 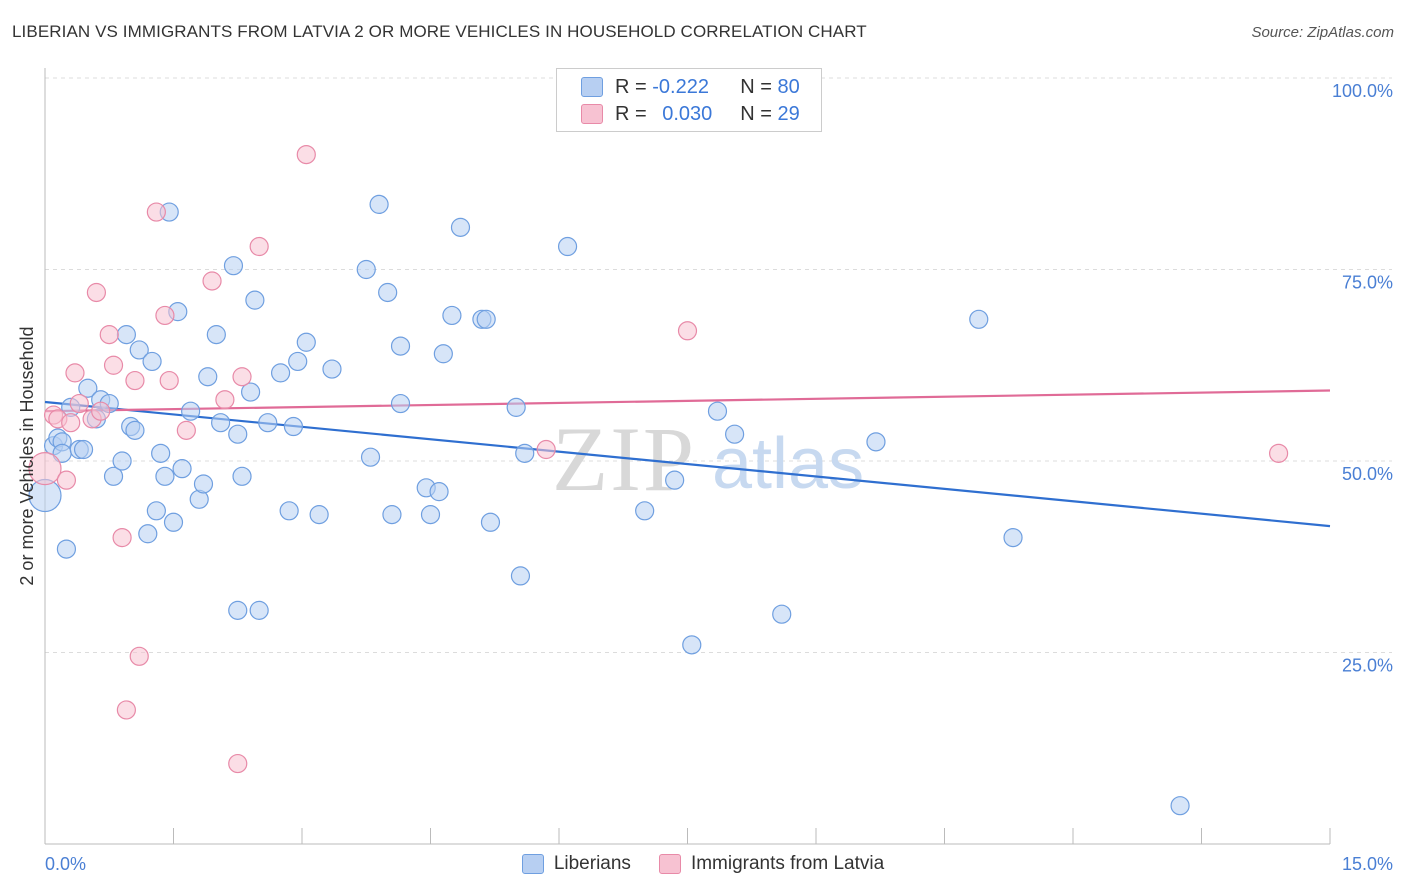 I want to click on legend-r-value-liberians: -0.222, so click(x=680, y=86).